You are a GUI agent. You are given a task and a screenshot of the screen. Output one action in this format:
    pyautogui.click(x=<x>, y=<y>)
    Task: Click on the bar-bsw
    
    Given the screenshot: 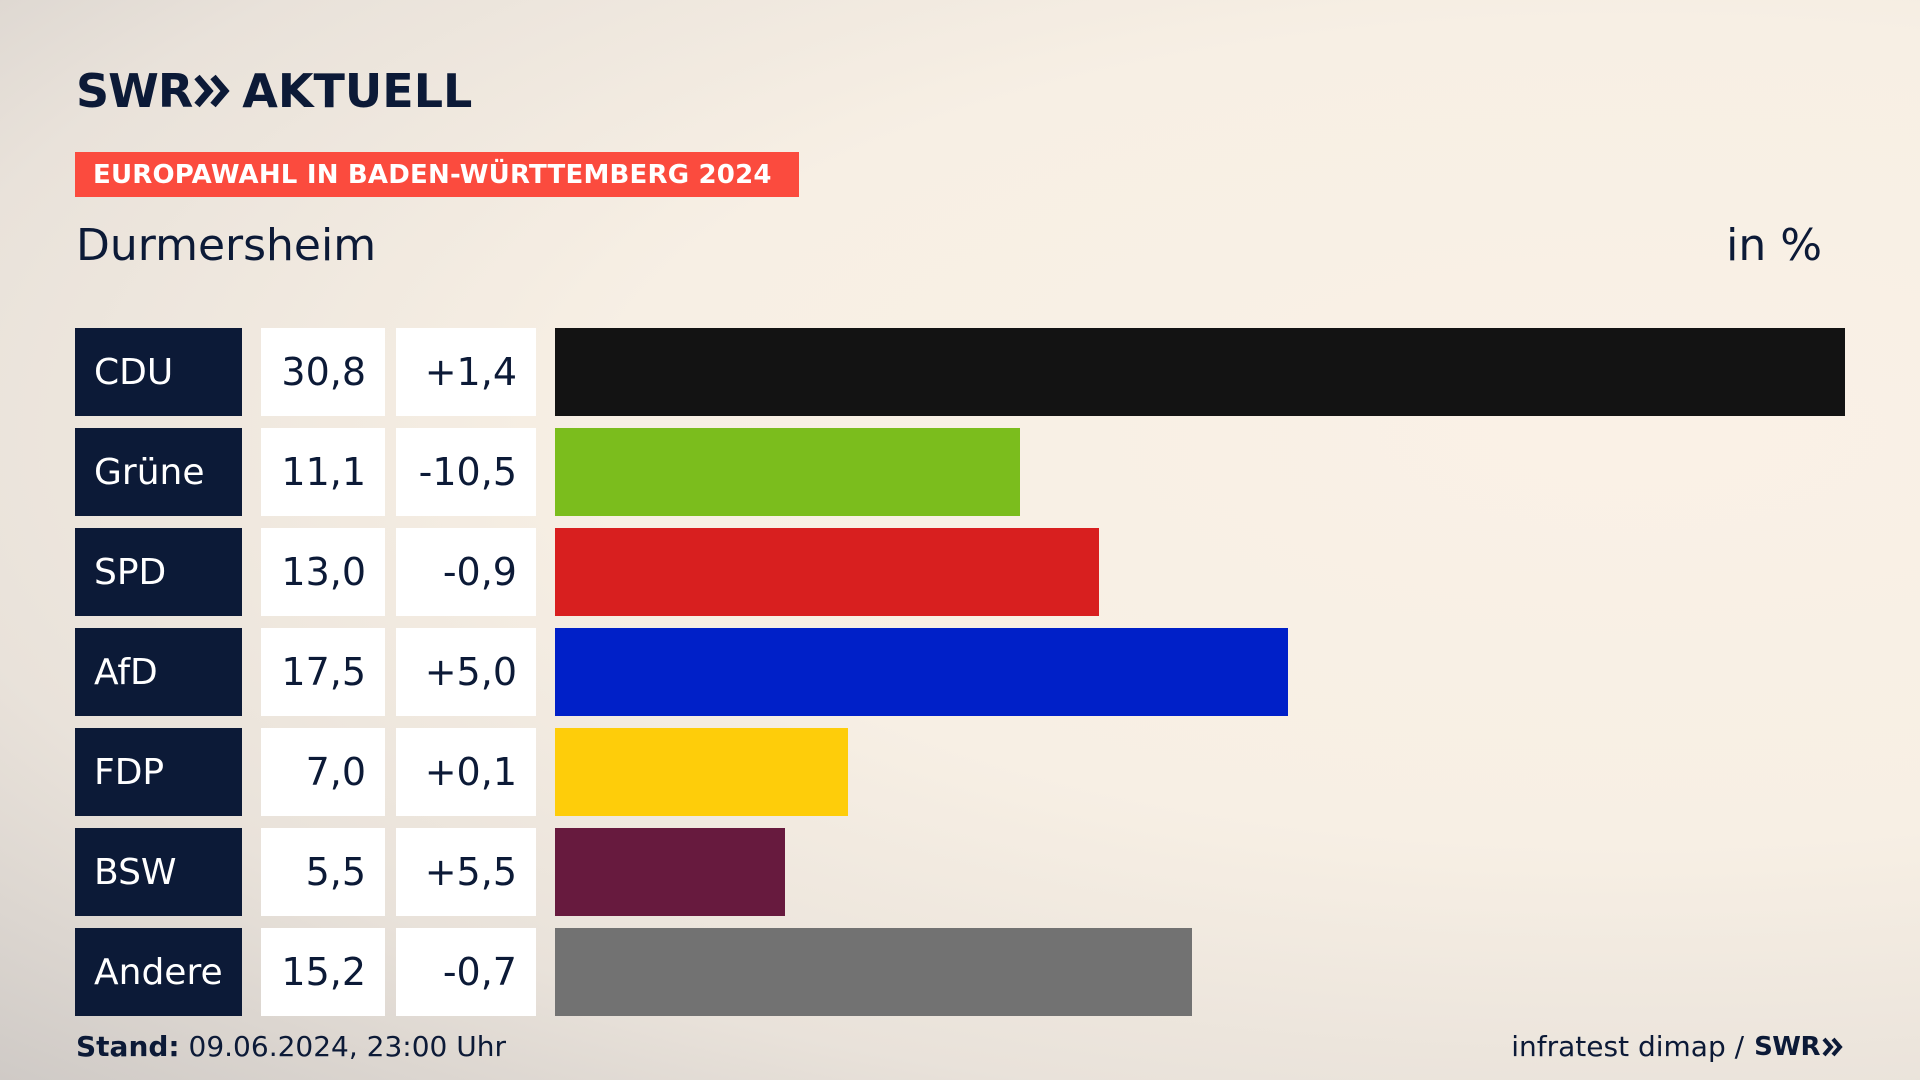 What is the action you would take?
    pyautogui.click(x=670, y=872)
    